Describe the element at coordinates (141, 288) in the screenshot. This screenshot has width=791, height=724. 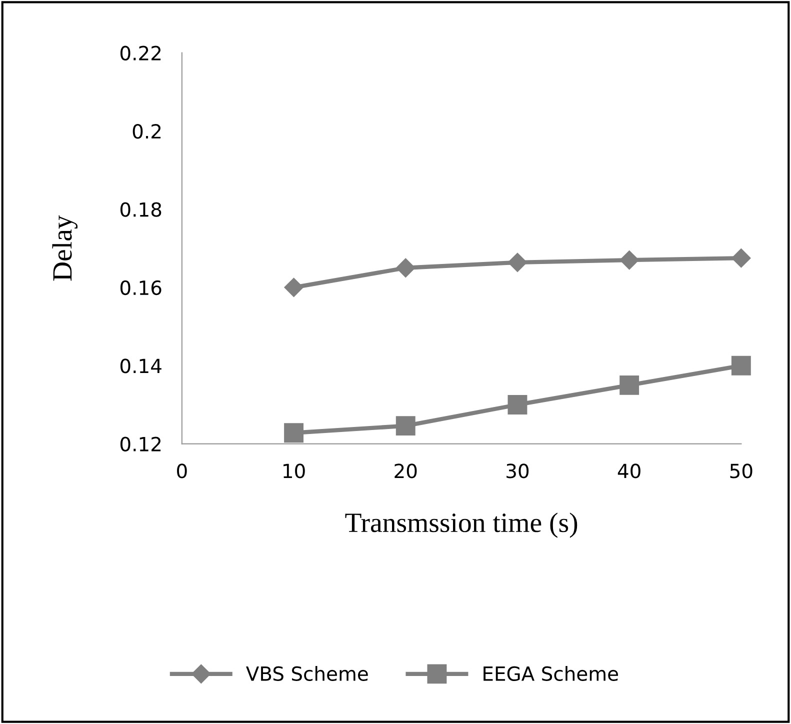
I see `y-tick-label: 0.16` at that location.